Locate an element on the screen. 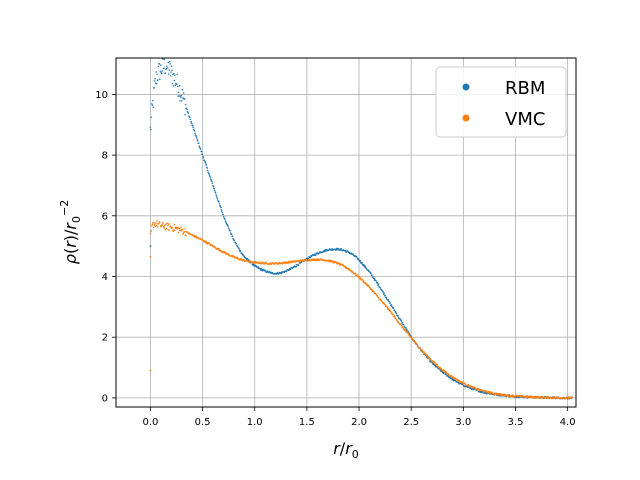 Image resolution: width=640 pixels, height=480 pixels. legend-box is located at coordinates (501, 102).